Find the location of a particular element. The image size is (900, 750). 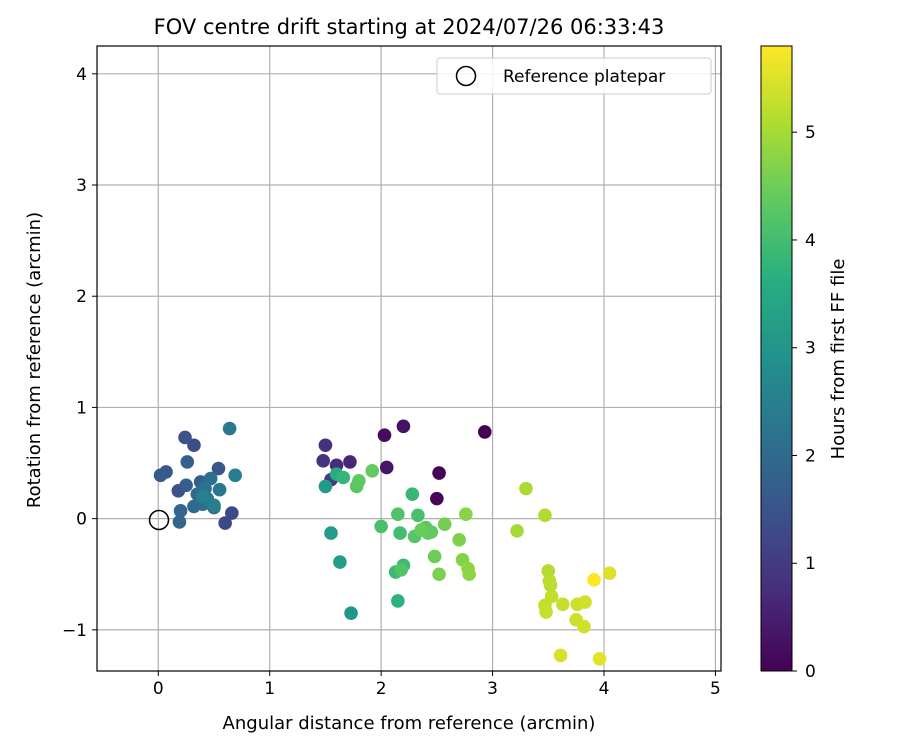

x-tick-label: 5 is located at coordinates (715, 689).